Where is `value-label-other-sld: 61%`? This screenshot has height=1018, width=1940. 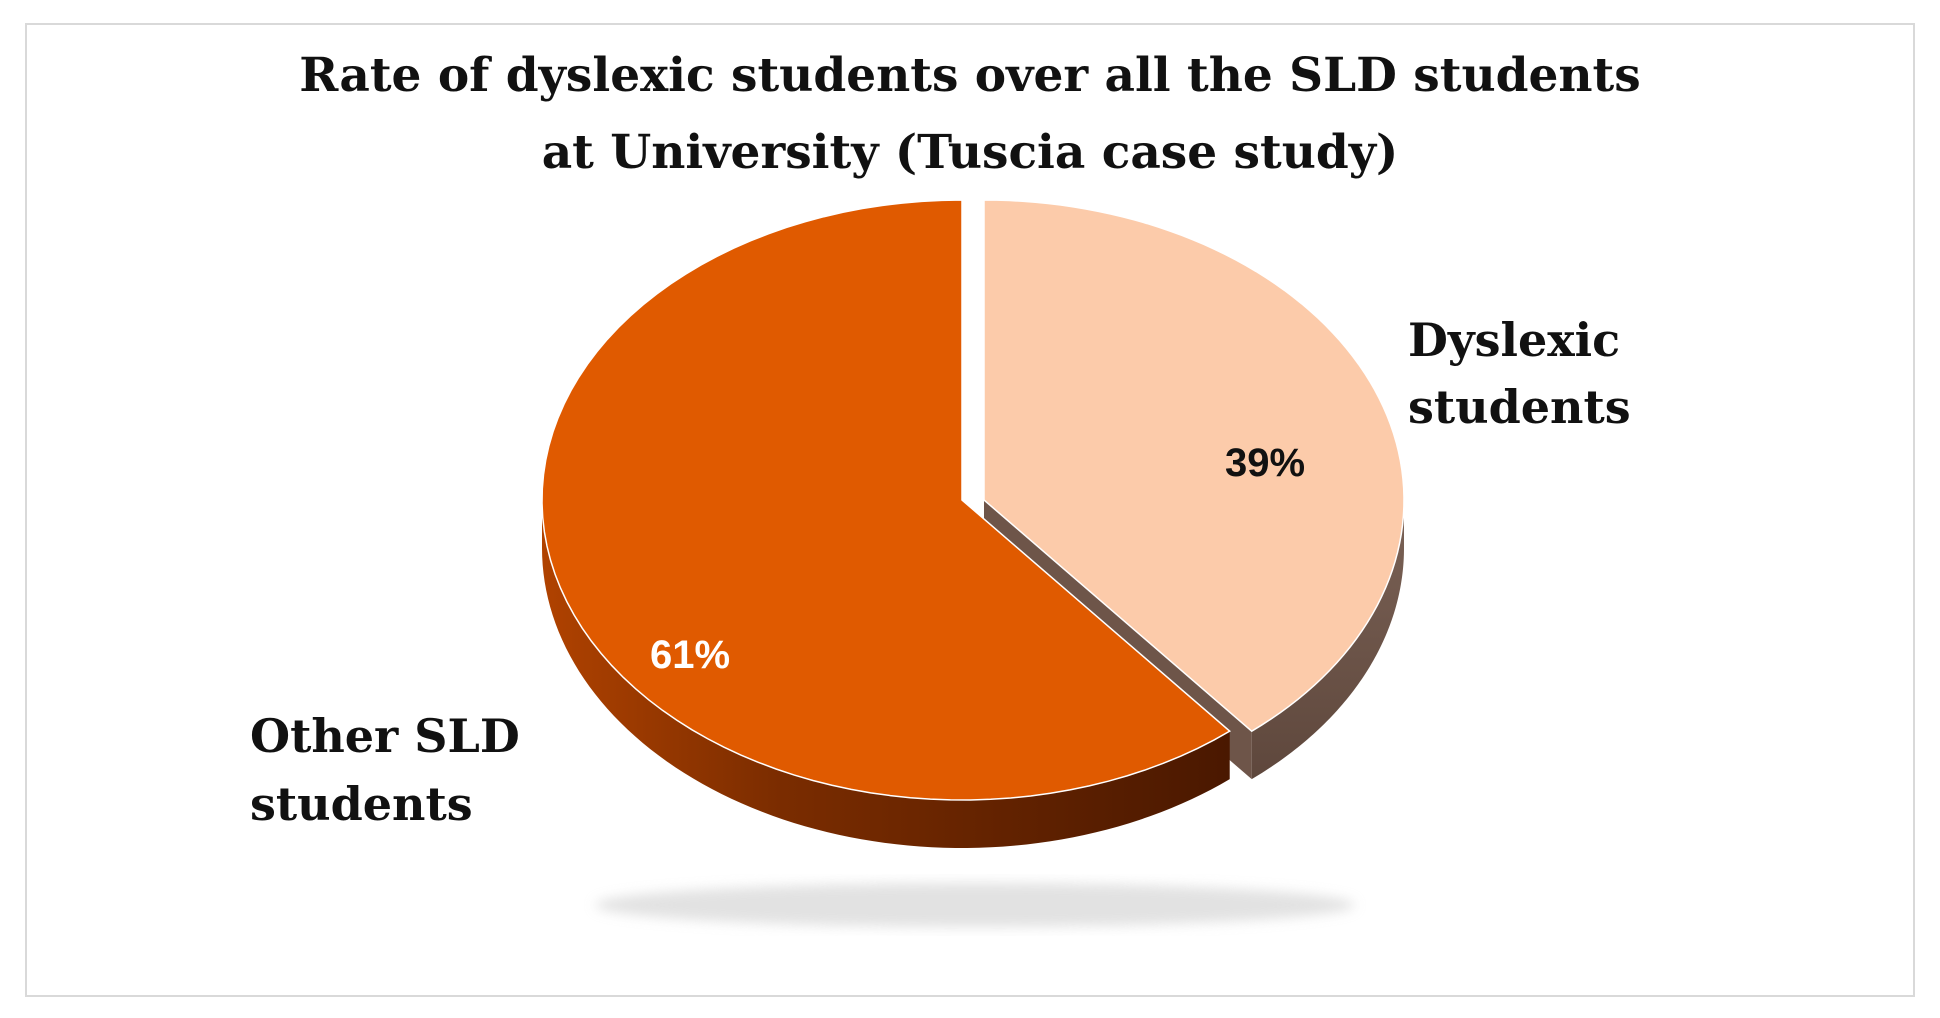
value-label-other-sld: 61% is located at coordinates (690, 655).